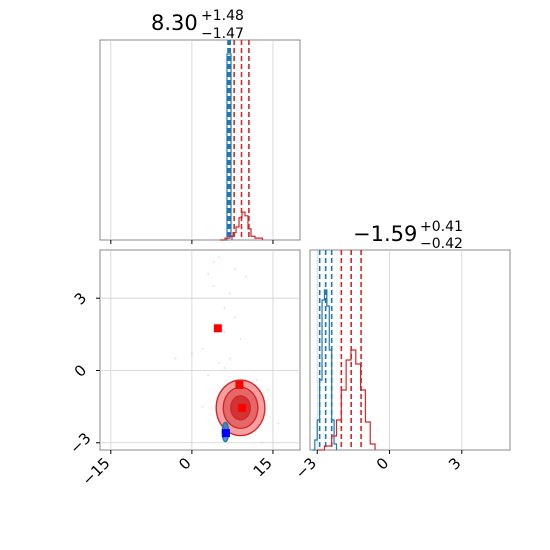  Describe the element at coordinates (200, 140) in the screenshot. I see `marginal-x-axes-frame` at that location.